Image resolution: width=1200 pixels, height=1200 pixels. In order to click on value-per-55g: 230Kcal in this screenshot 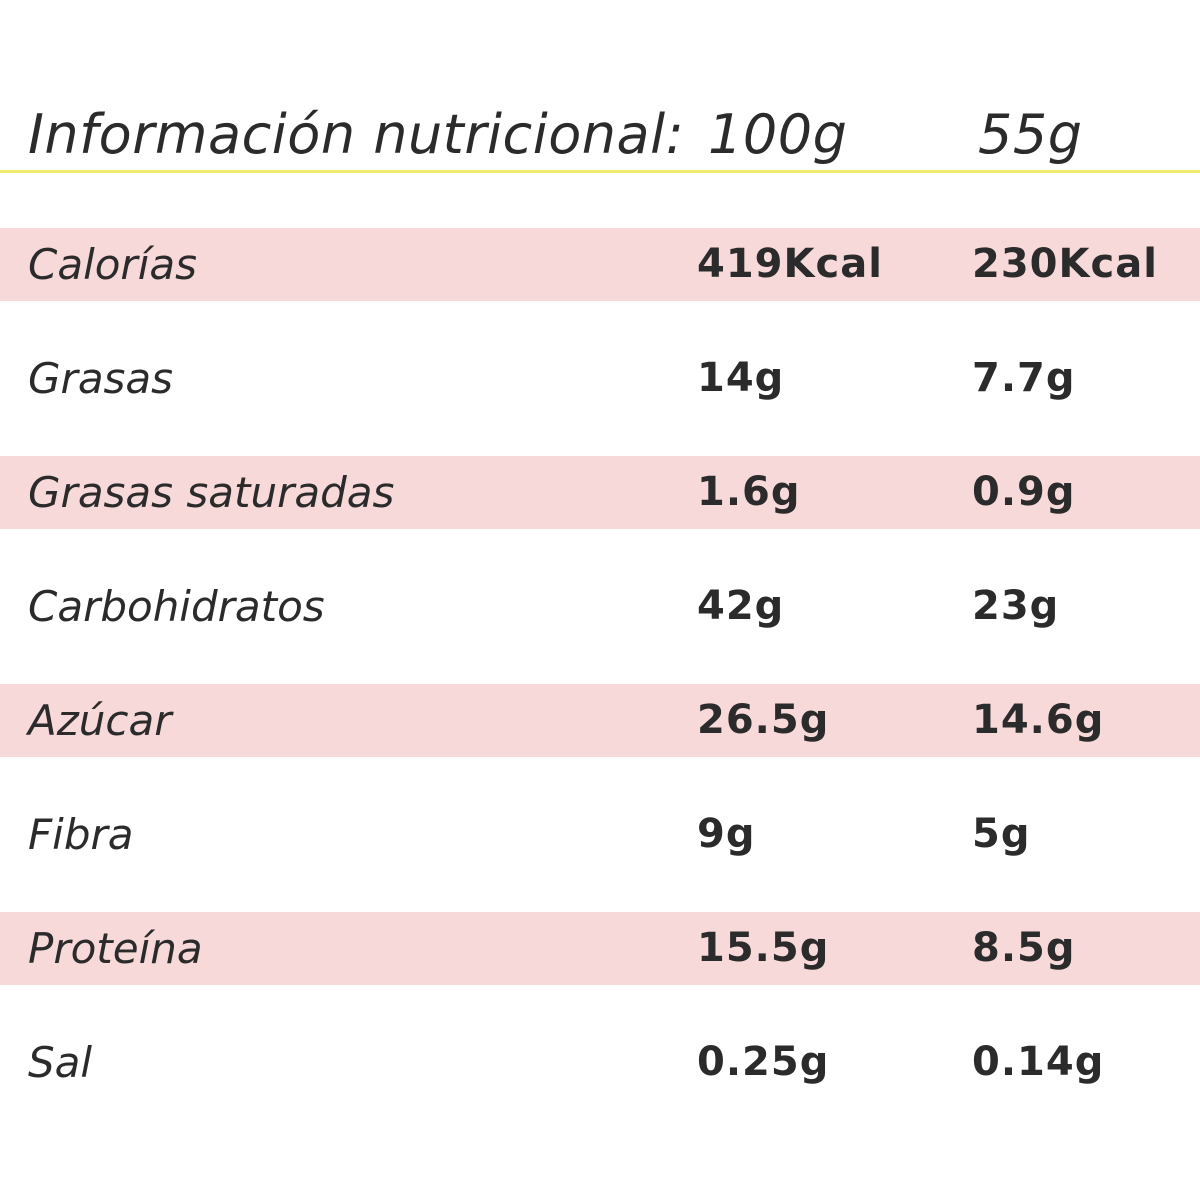, I will do `click(1065, 264)`.